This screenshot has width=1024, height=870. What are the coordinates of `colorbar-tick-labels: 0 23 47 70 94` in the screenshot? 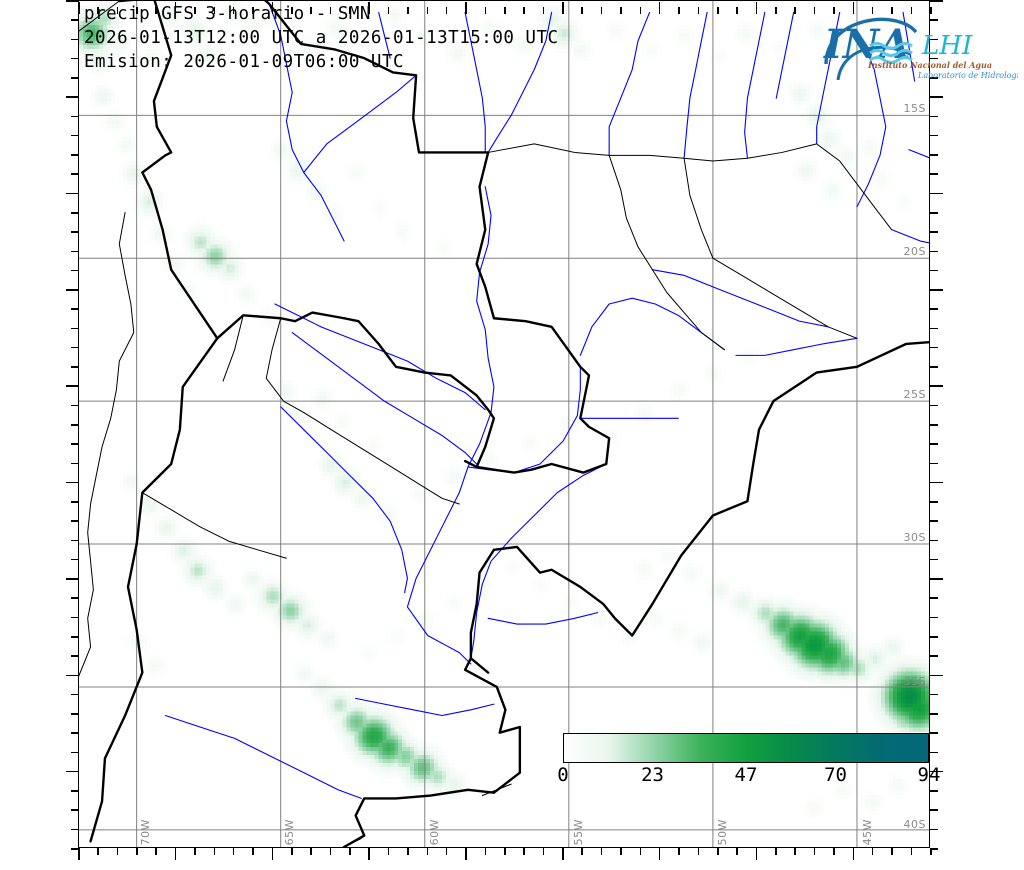 It's located at (748, 776).